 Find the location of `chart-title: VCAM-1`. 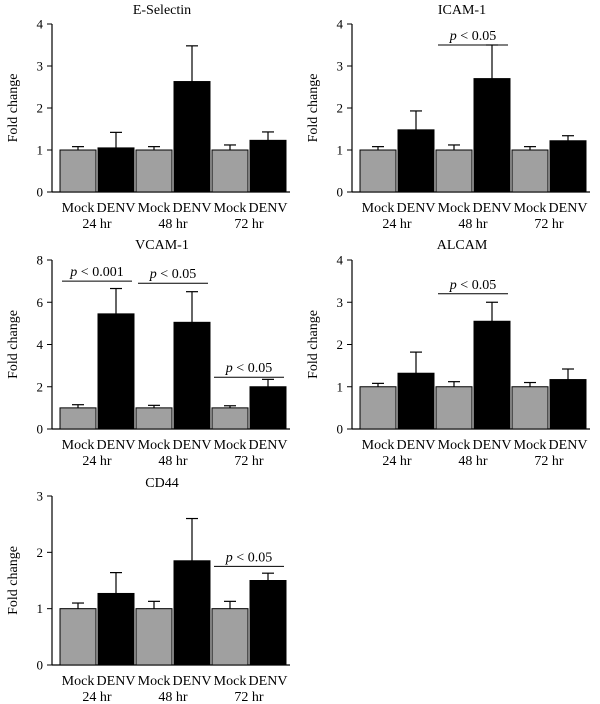

chart-title: VCAM-1 is located at coordinates (162, 245).